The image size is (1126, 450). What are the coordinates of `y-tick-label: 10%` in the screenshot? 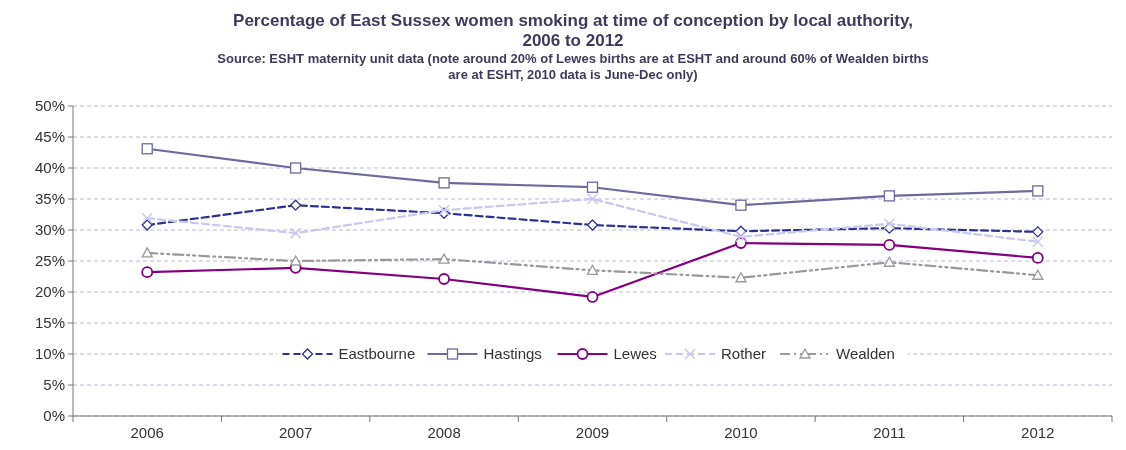 It's located at (49, 354).